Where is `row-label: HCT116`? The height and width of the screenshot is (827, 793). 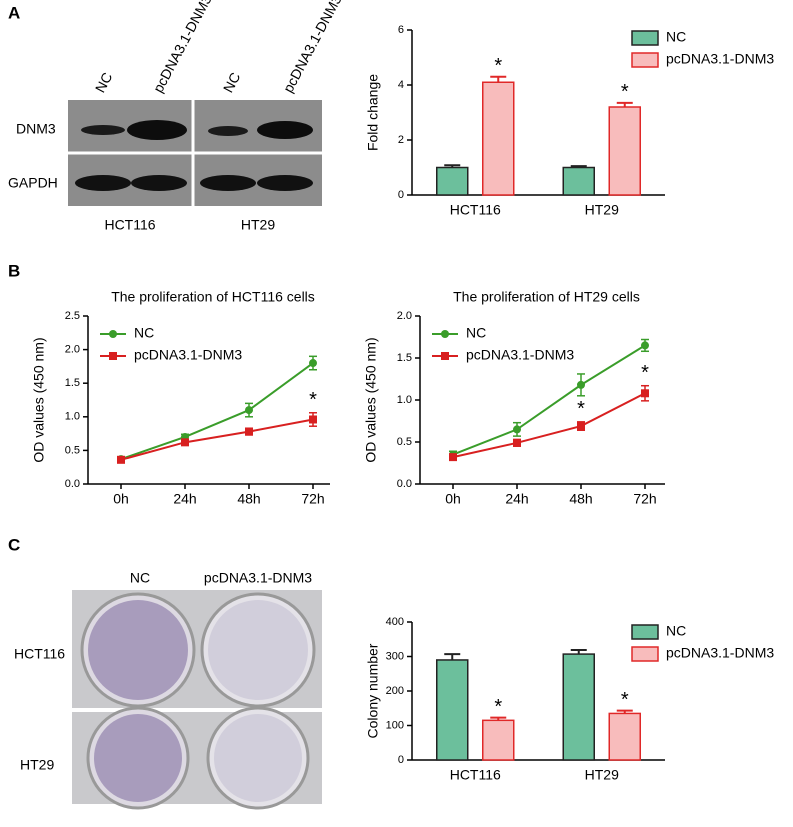 row-label: HCT116 is located at coordinates (39, 654).